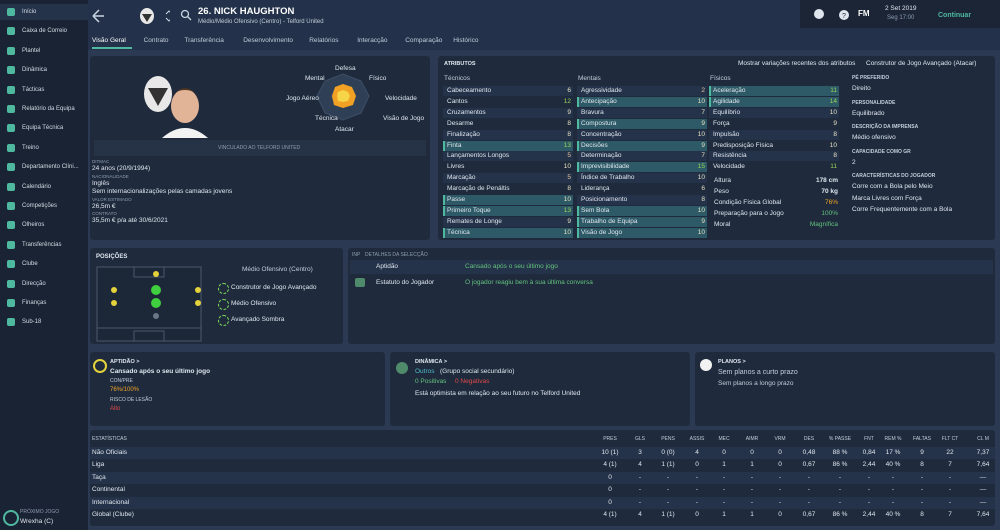  What do you see at coordinates (732, 362) in the screenshot?
I see `card-title: PLANOS >` at bounding box center [732, 362].